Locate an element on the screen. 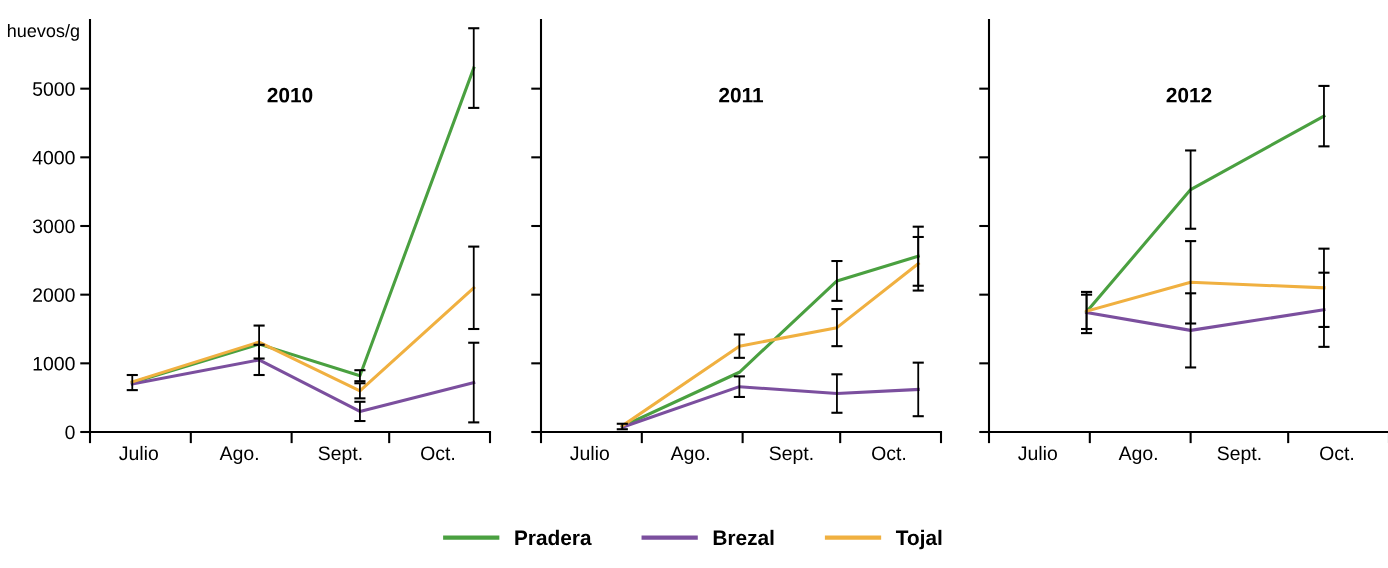 This screenshot has width=1388, height=568. y-tick-label: 0 is located at coordinates (70, 432).